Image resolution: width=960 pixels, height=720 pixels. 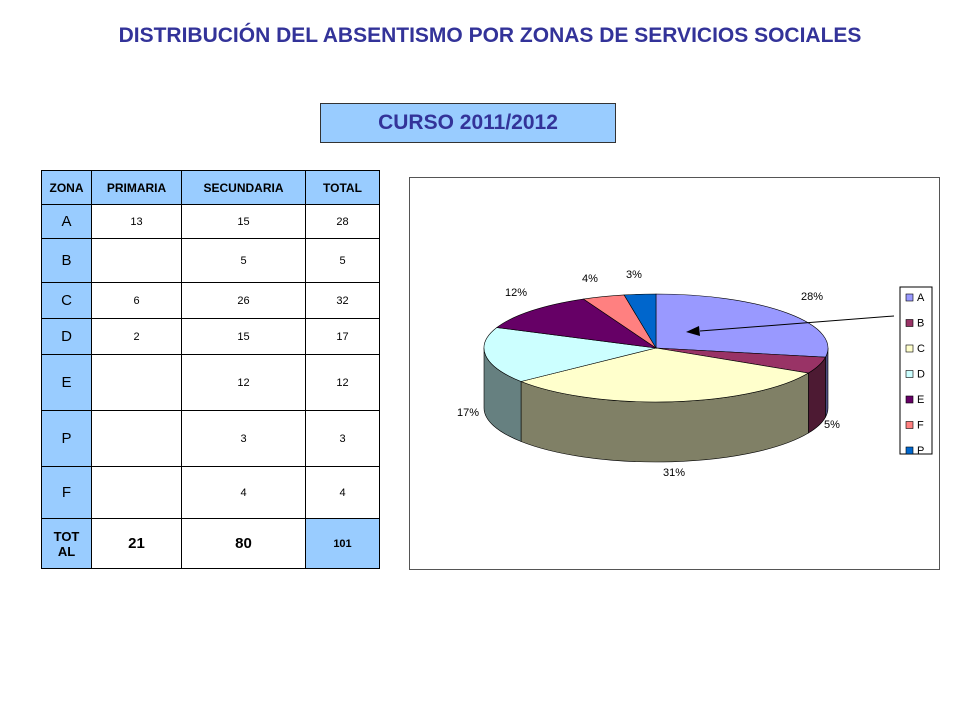 I want to click on legend-swatch-P, so click(x=909, y=450).